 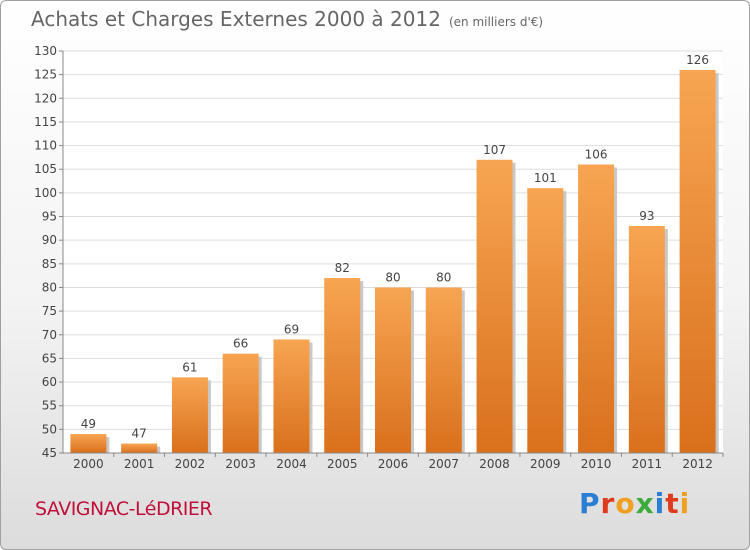 What do you see at coordinates (291, 396) in the screenshot?
I see `bar-2004` at bounding box center [291, 396].